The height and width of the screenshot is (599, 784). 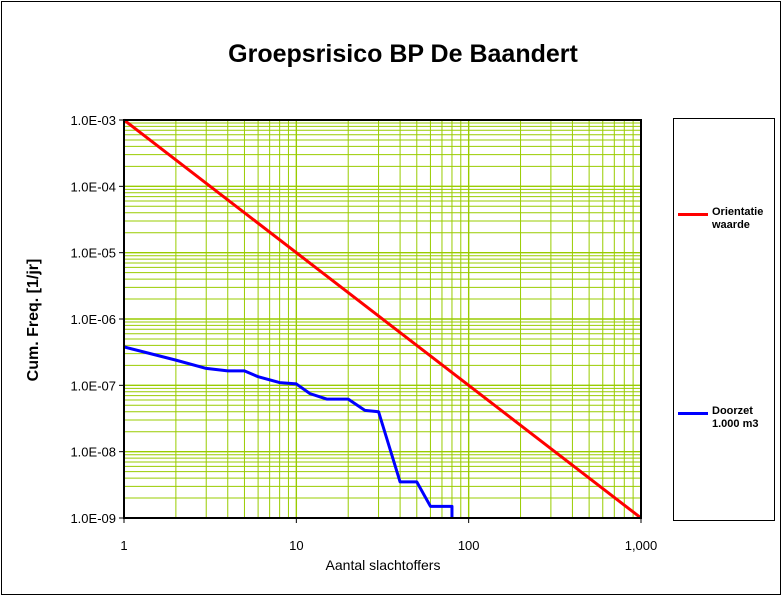 What do you see at coordinates (288, 431) in the screenshot?
I see `series-line-doorzet` at bounding box center [288, 431].